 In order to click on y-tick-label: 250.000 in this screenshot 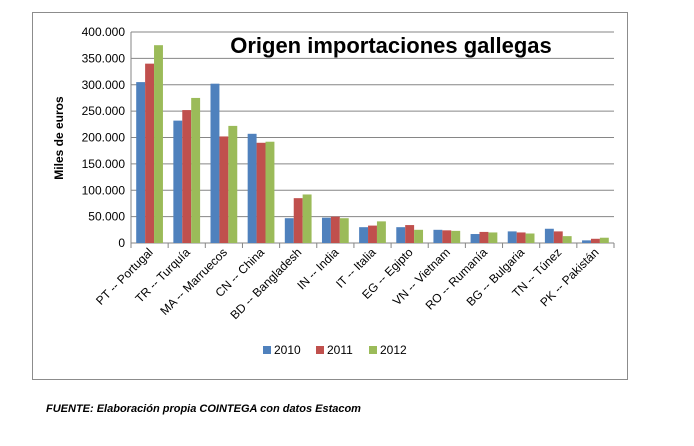, I will do `click(104, 111)`.